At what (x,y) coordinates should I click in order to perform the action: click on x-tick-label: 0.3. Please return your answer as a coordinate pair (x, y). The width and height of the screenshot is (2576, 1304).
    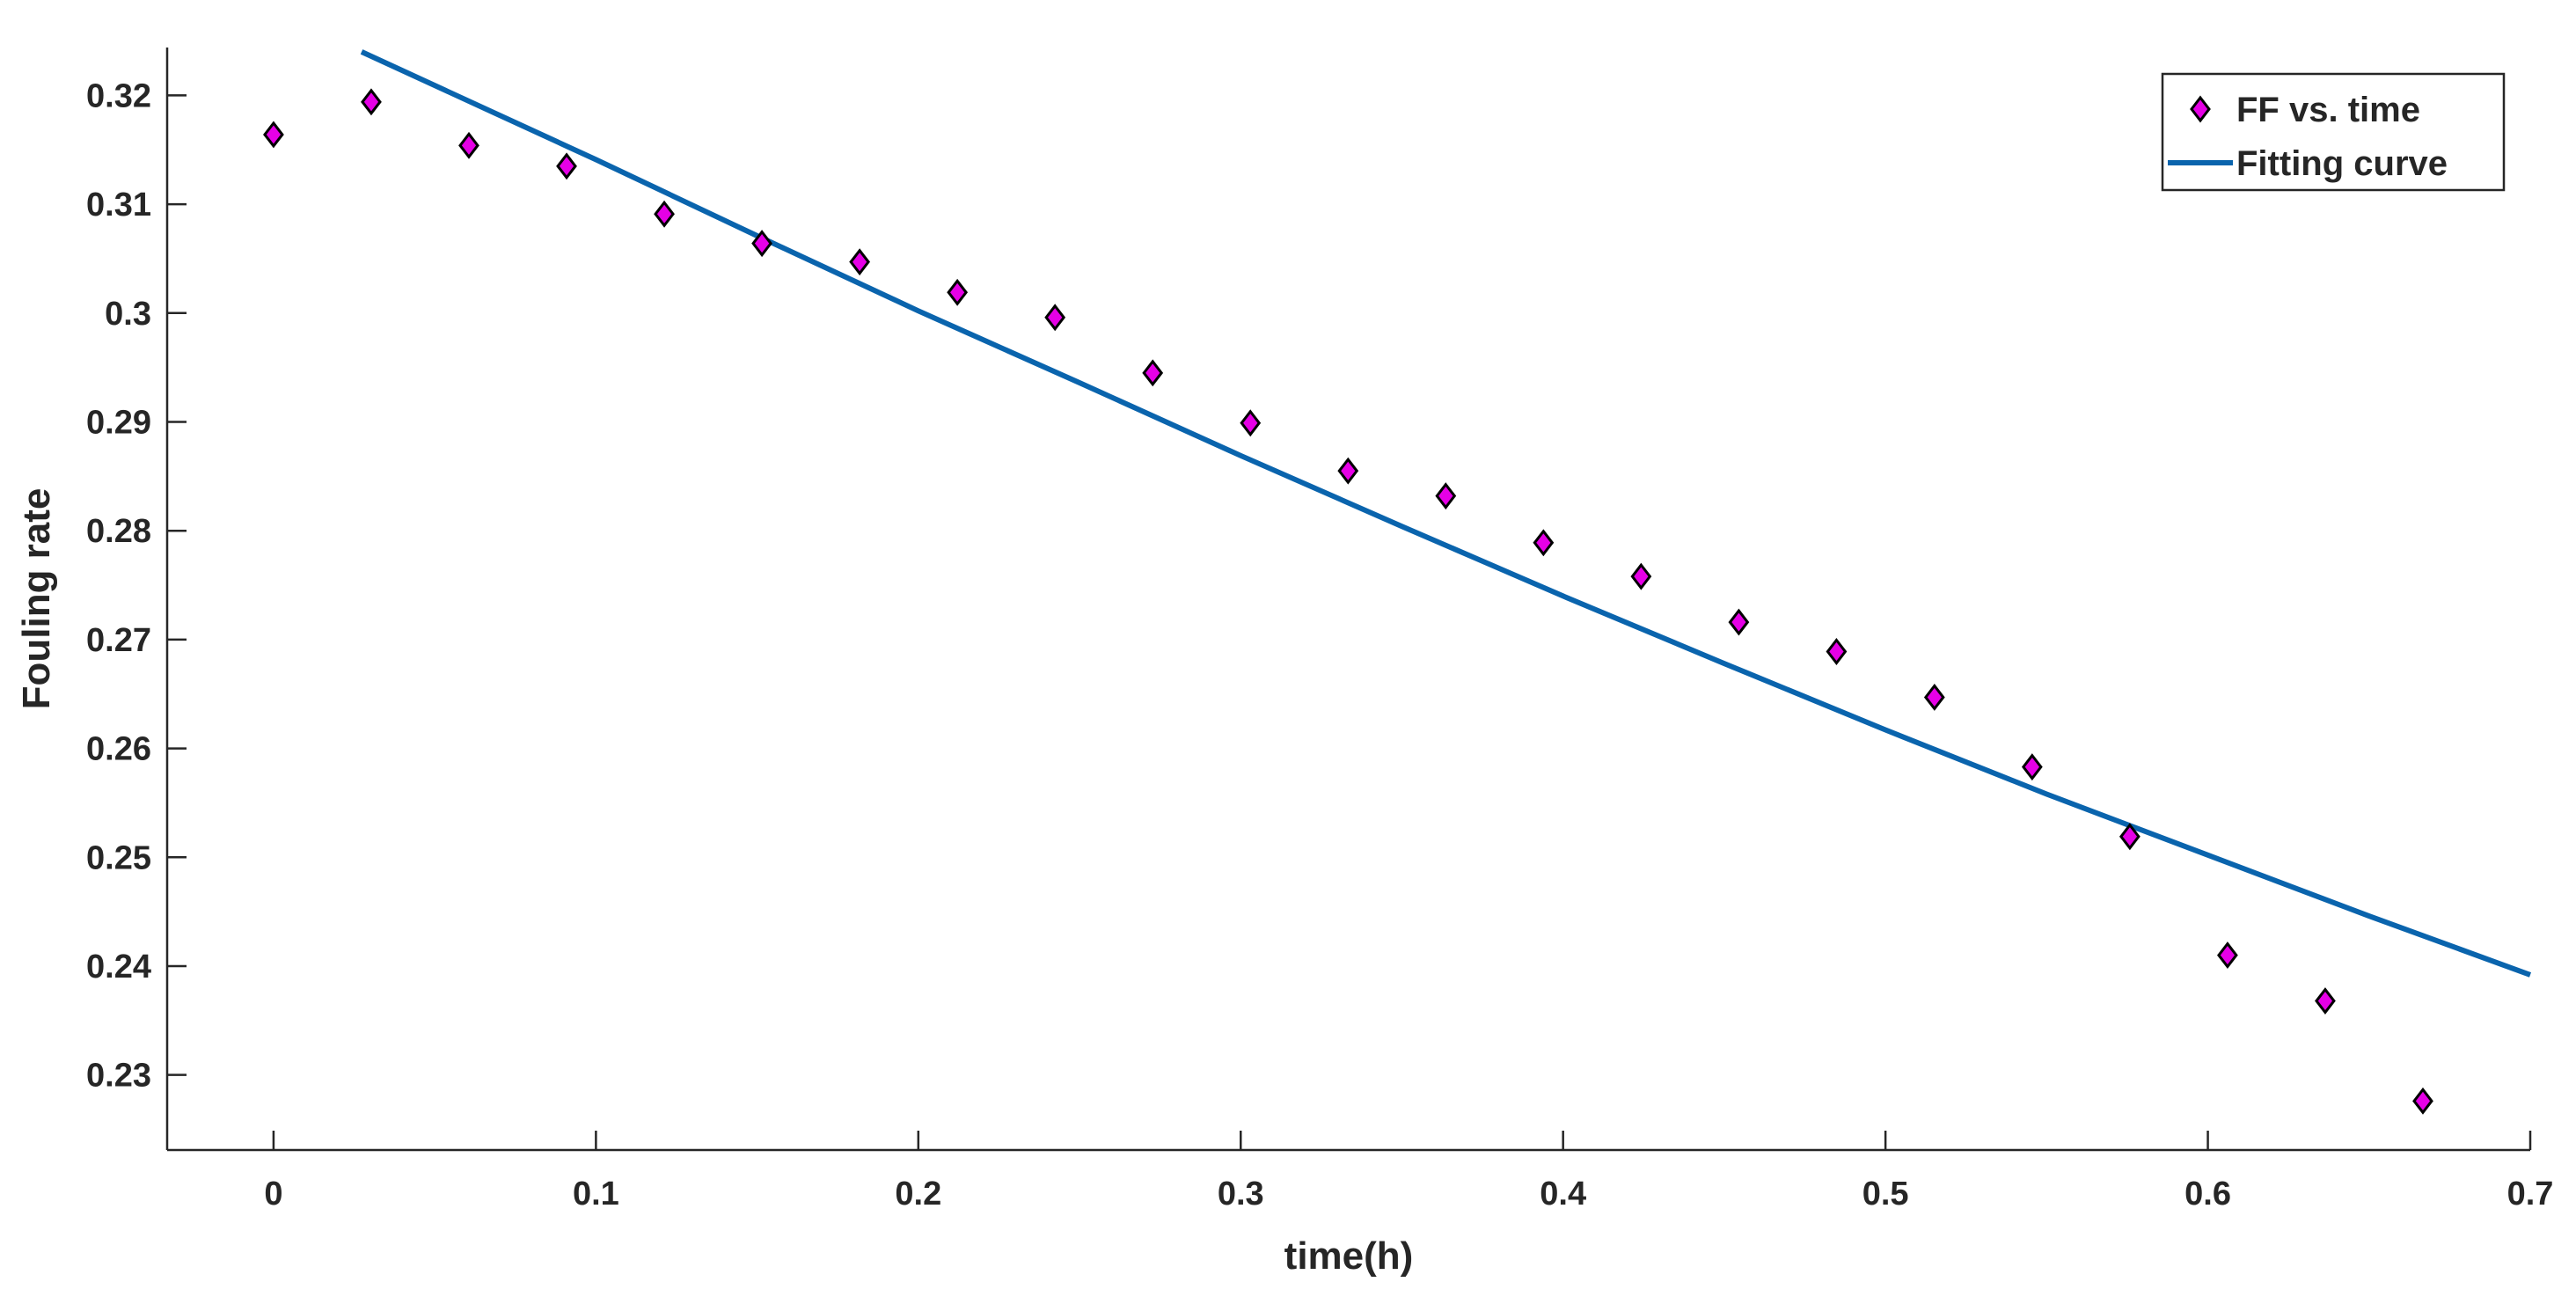
    Looking at the image, I should click on (1241, 1194).